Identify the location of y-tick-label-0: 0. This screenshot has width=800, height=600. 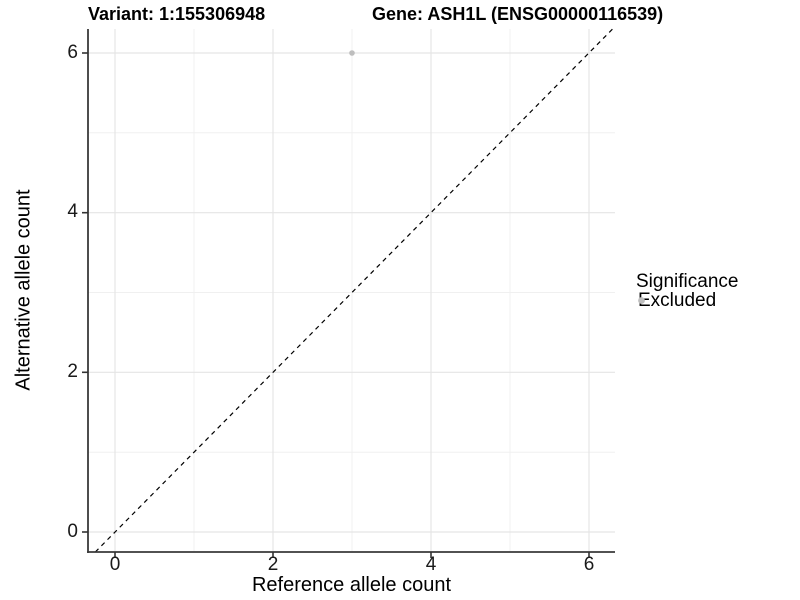
(72, 531).